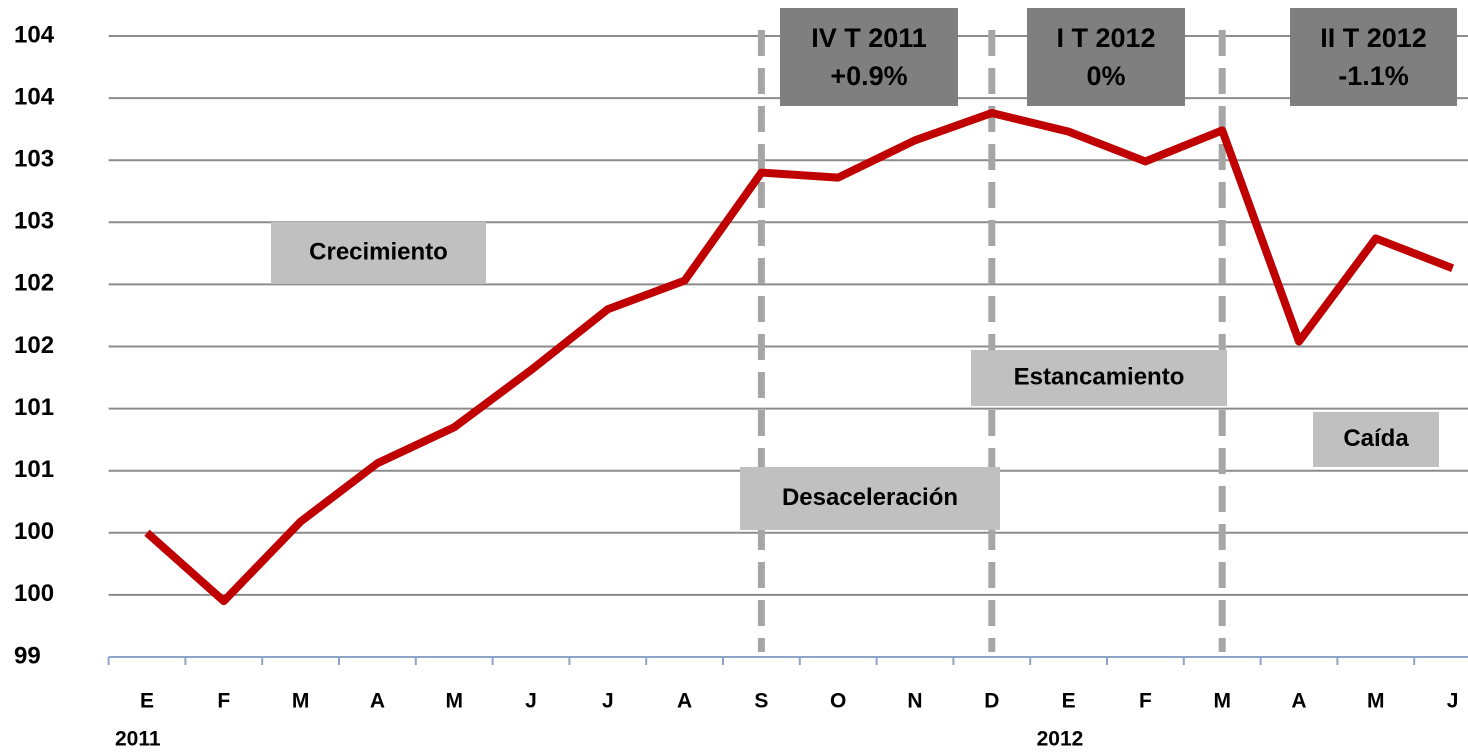  I want to click on year-label: 2012, so click(1060, 739).